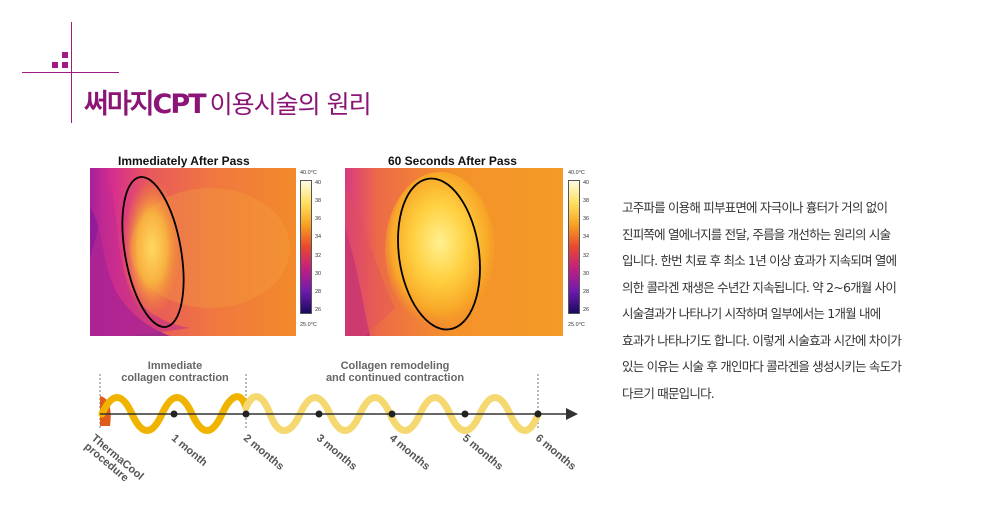 The image size is (1000, 522). Describe the element at coordinates (318, 219) in the screenshot. I see `left-tick: 36` at that location.